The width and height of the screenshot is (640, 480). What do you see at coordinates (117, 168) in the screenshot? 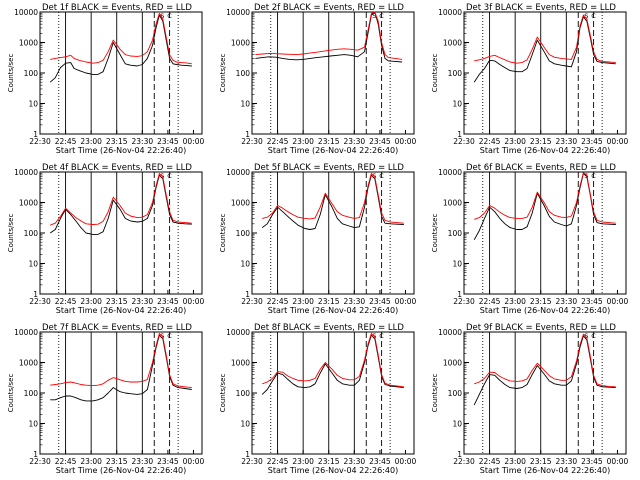
I see `panel-title: Det 4f BLACK = Events, RED = LLD` at bounding box center [117, 168].